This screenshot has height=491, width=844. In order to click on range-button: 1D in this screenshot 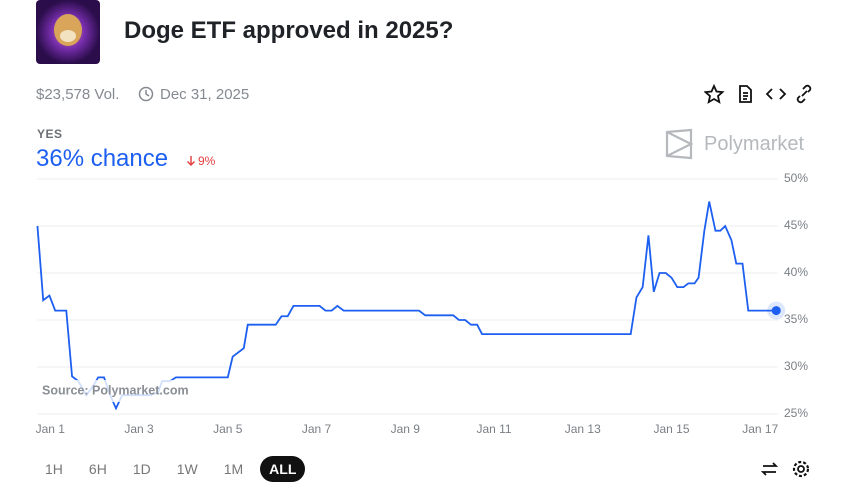, I will do `click(141, 469)`.